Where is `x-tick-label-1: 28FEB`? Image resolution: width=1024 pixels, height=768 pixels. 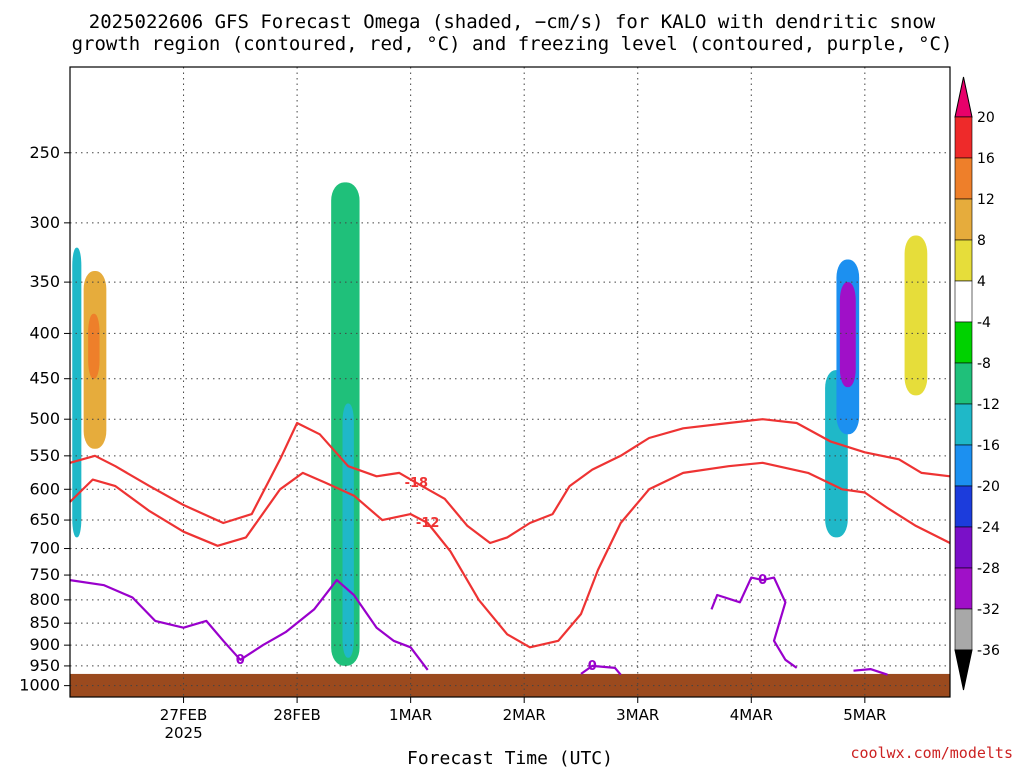
x-tick-label-1: 28FEB is located at coordinates (296, 715).